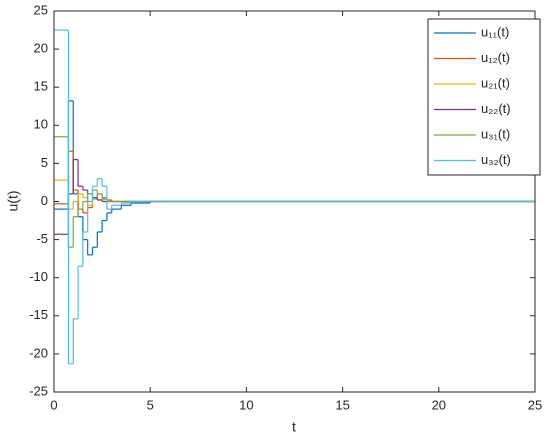  Describe the element at coordinates (53, 404) in the screenshot. I see `x-tick-label: 0` at that location.